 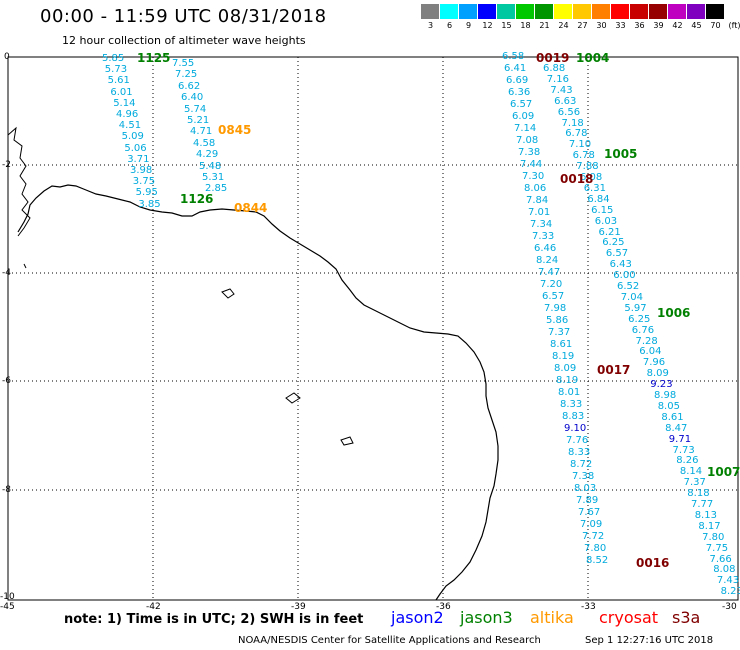 I want to click on timestamp: Sep 1 12:27:16 UTC 2018, so click(x=649, y=640).